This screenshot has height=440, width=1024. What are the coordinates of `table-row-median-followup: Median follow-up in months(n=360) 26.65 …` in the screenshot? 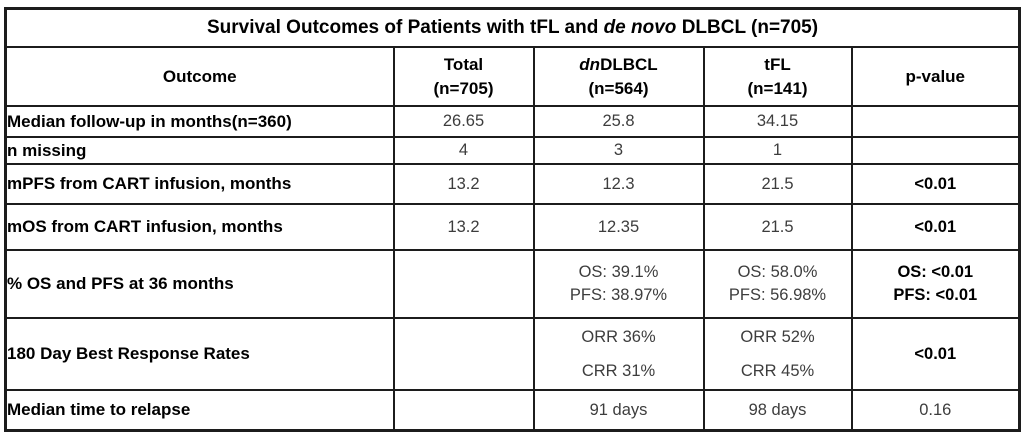 It's located at (512, 121).